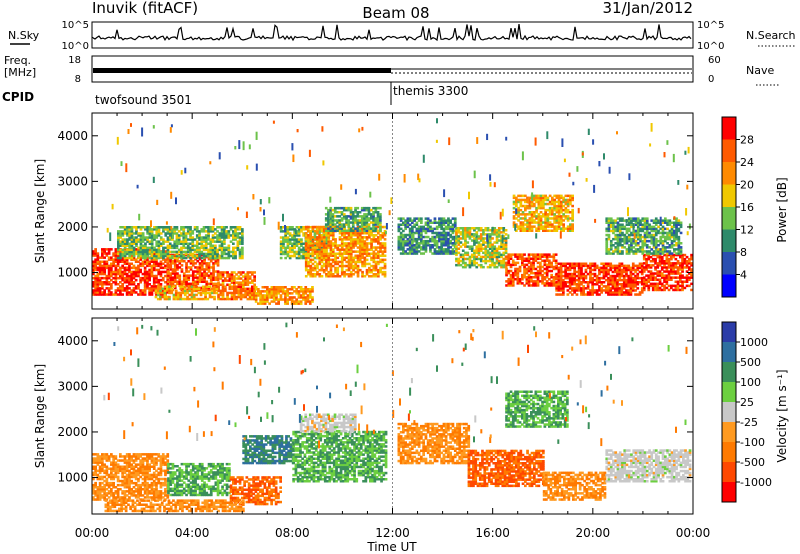 This screenshot has height=554, width=800. I want to click on nsky-trace, so click(392, 33).